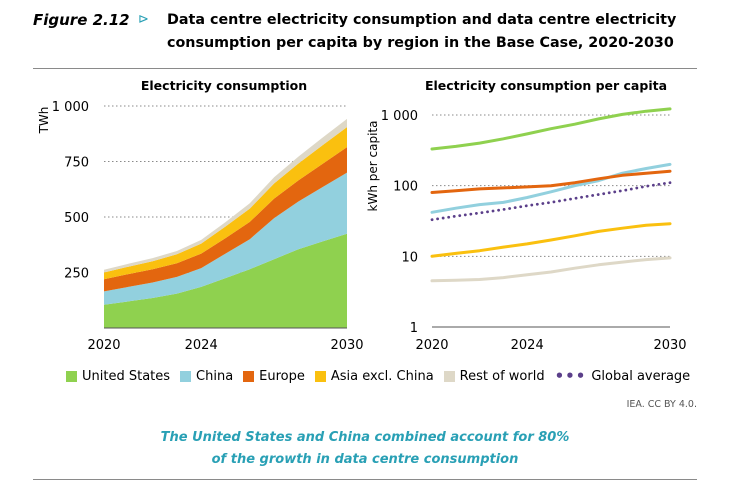 Image resolution: width=730 pixels, height=488 pixels. What do you see at coordinates (70, 191) in the screenshot?
I see `left-chart-y-ticks: 250 500 750 1 000` at bounding box center [70, 191].